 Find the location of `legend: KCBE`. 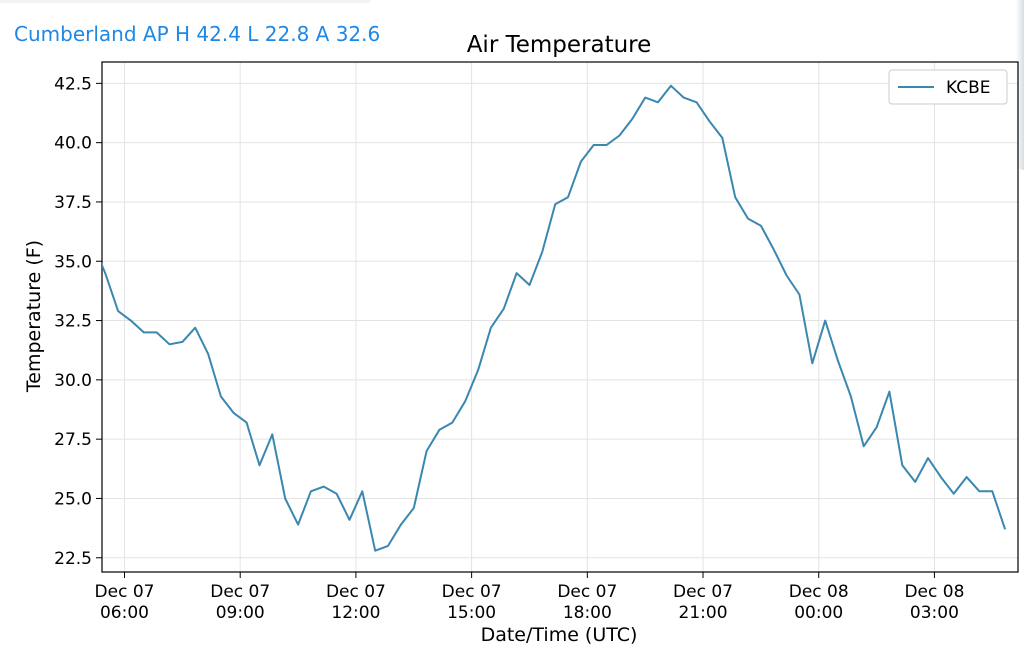

legend: KCBE is located at coordinates (948, 87).